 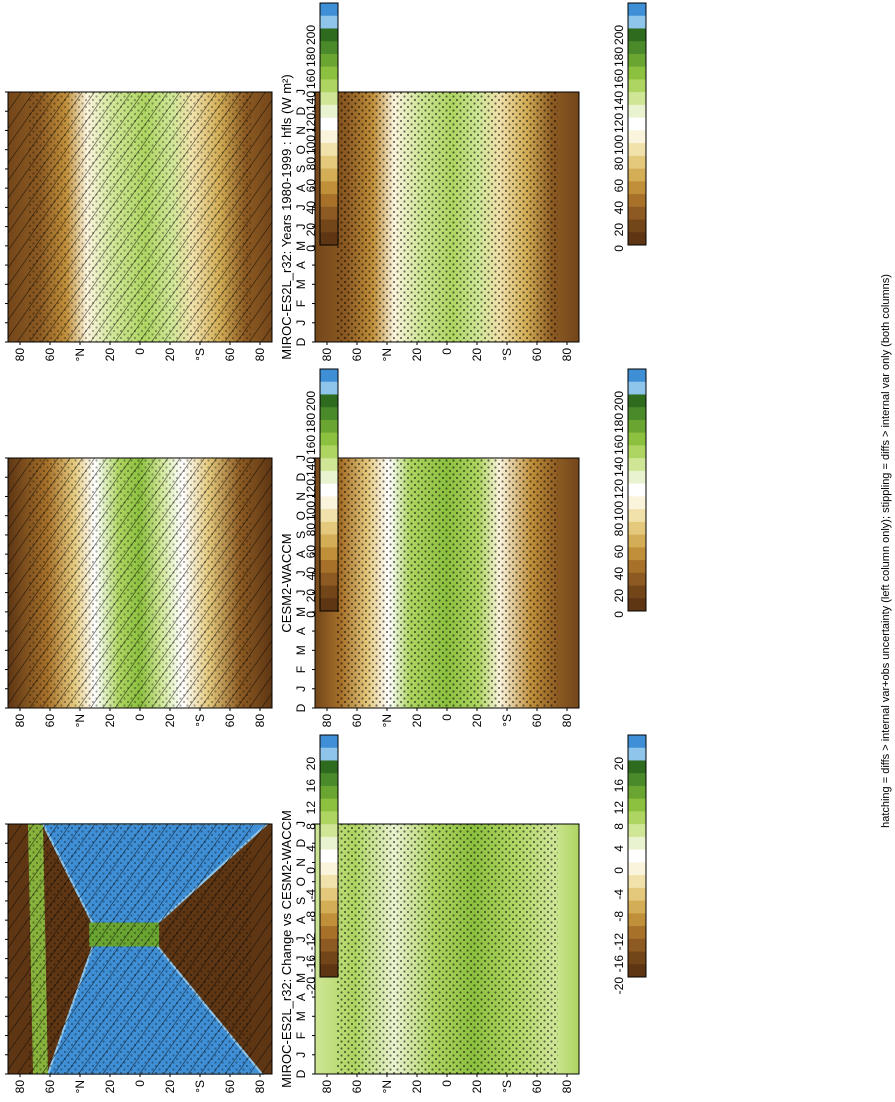 I want to click on colorbar-label: 40, so click(x=311, y=574).